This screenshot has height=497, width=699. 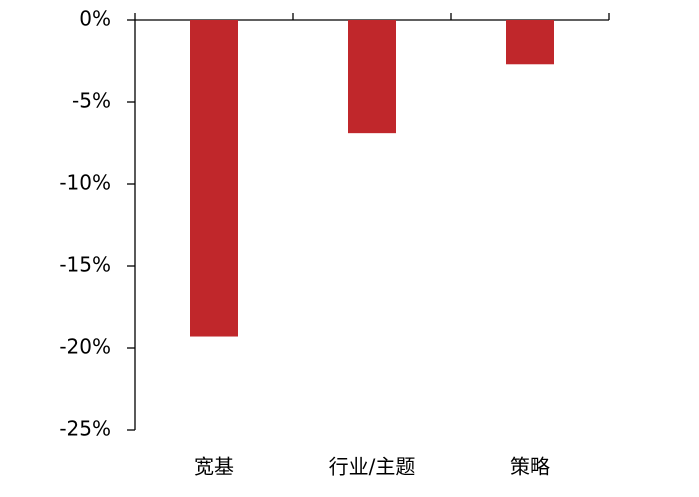 What do you see at coordinates (85, 347) in the screenshot?
I see `y-tick-label: -20%` at bounding box center [85, 347].